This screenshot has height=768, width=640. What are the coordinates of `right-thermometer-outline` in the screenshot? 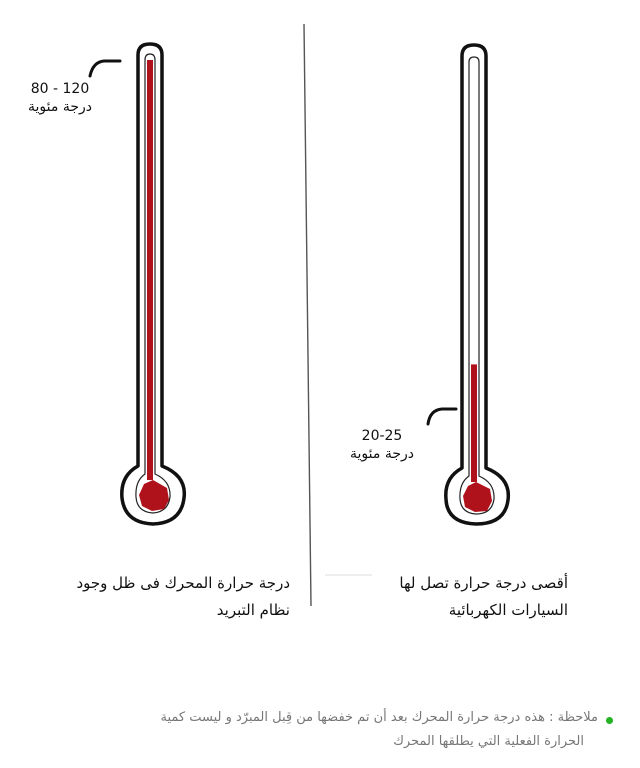 It's located at (477, 284).